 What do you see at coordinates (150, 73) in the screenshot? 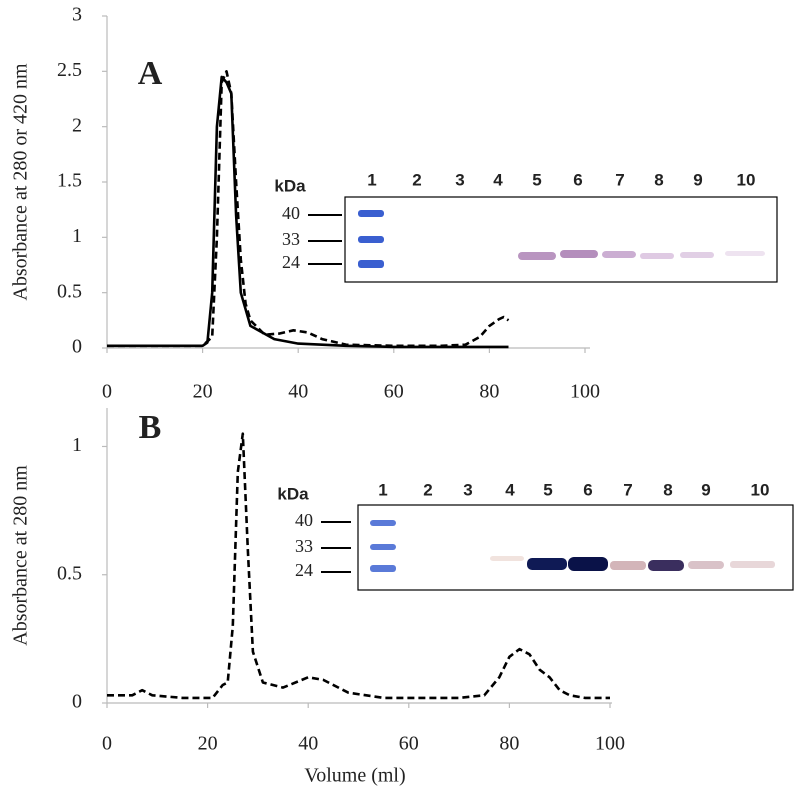
I see `panel-label: A` at bounding box center [150, 73].